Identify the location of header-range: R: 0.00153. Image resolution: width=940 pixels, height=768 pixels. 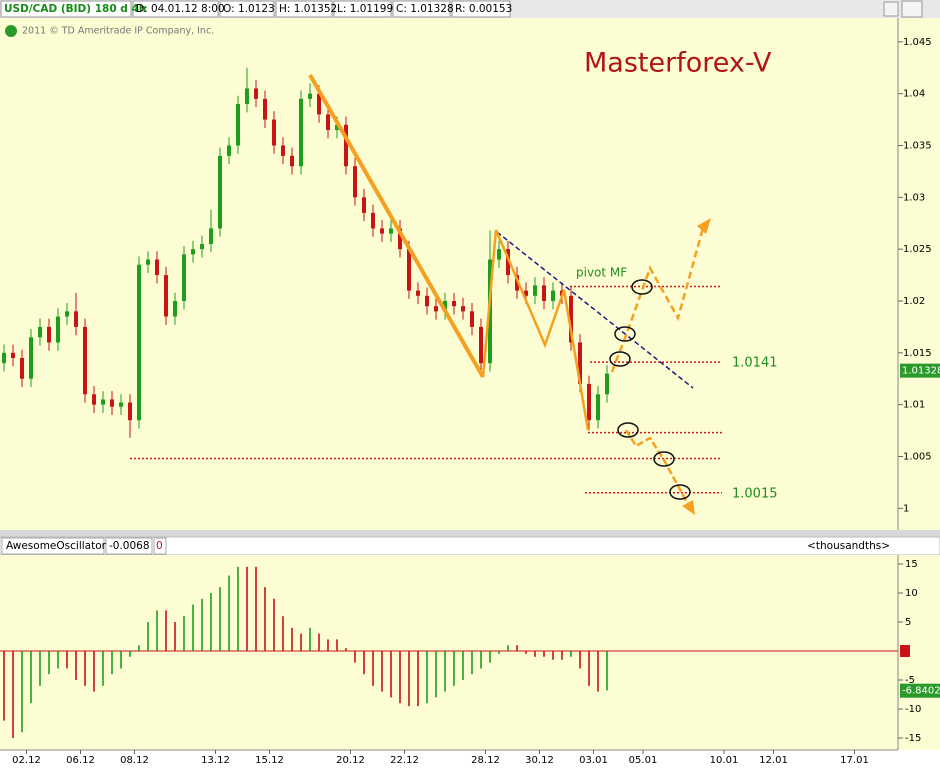
(483, 9).